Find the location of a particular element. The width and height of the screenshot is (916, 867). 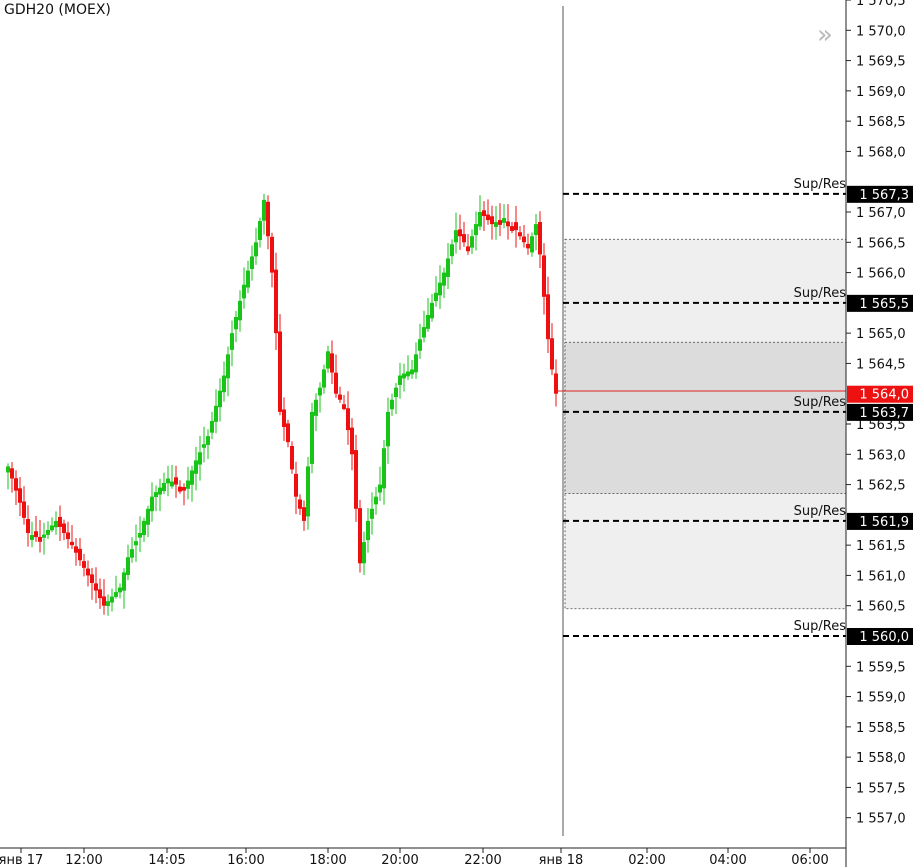

y-tick-label: 1 565,0 is located at coordinates (881, 334).